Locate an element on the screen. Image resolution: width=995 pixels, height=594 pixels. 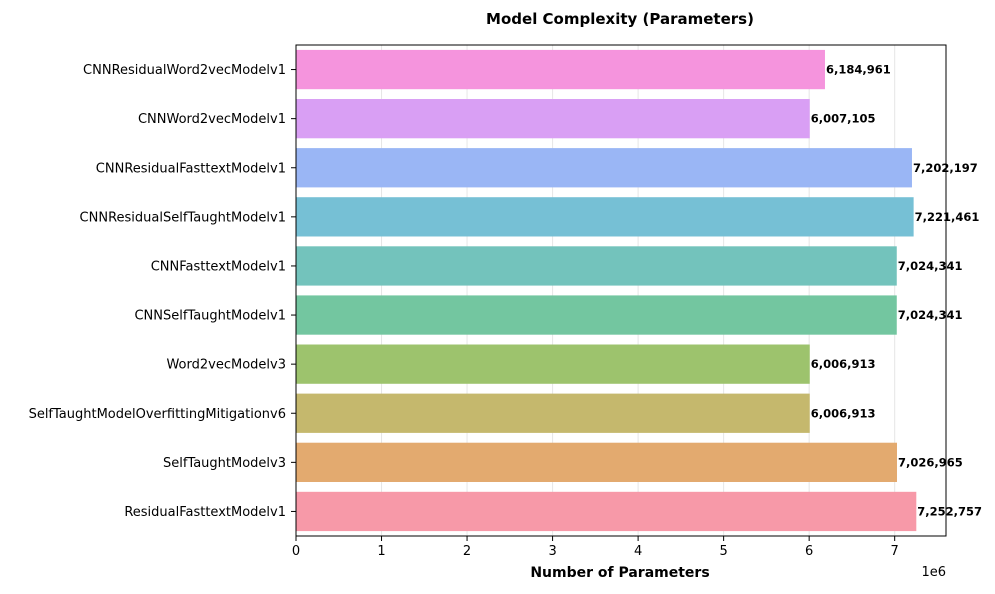
data-label: 6,007,105 is located at coordinates (843, 119).